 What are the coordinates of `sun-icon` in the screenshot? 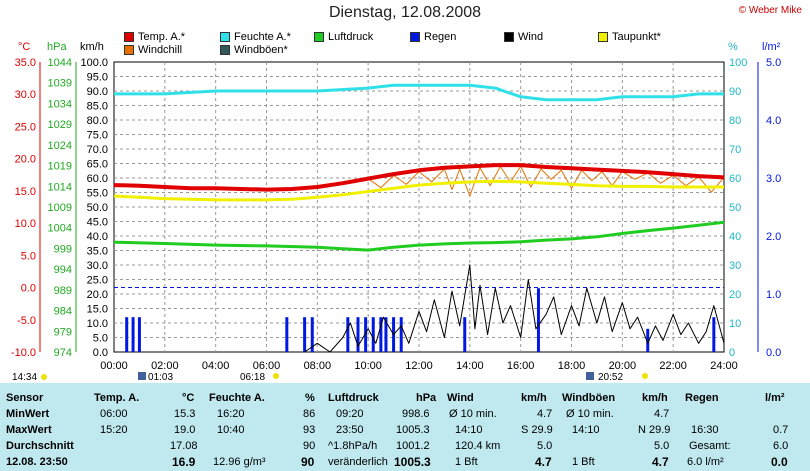 It's located at (645, 376).